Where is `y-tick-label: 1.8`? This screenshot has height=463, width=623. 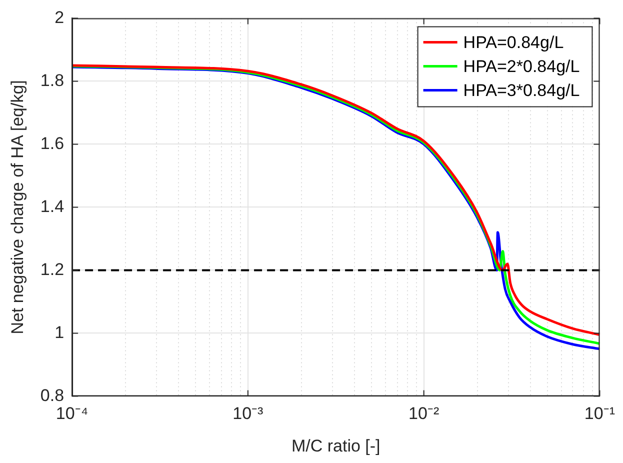
y-tick-label: 1.8 is located at coordinates (52, 80).